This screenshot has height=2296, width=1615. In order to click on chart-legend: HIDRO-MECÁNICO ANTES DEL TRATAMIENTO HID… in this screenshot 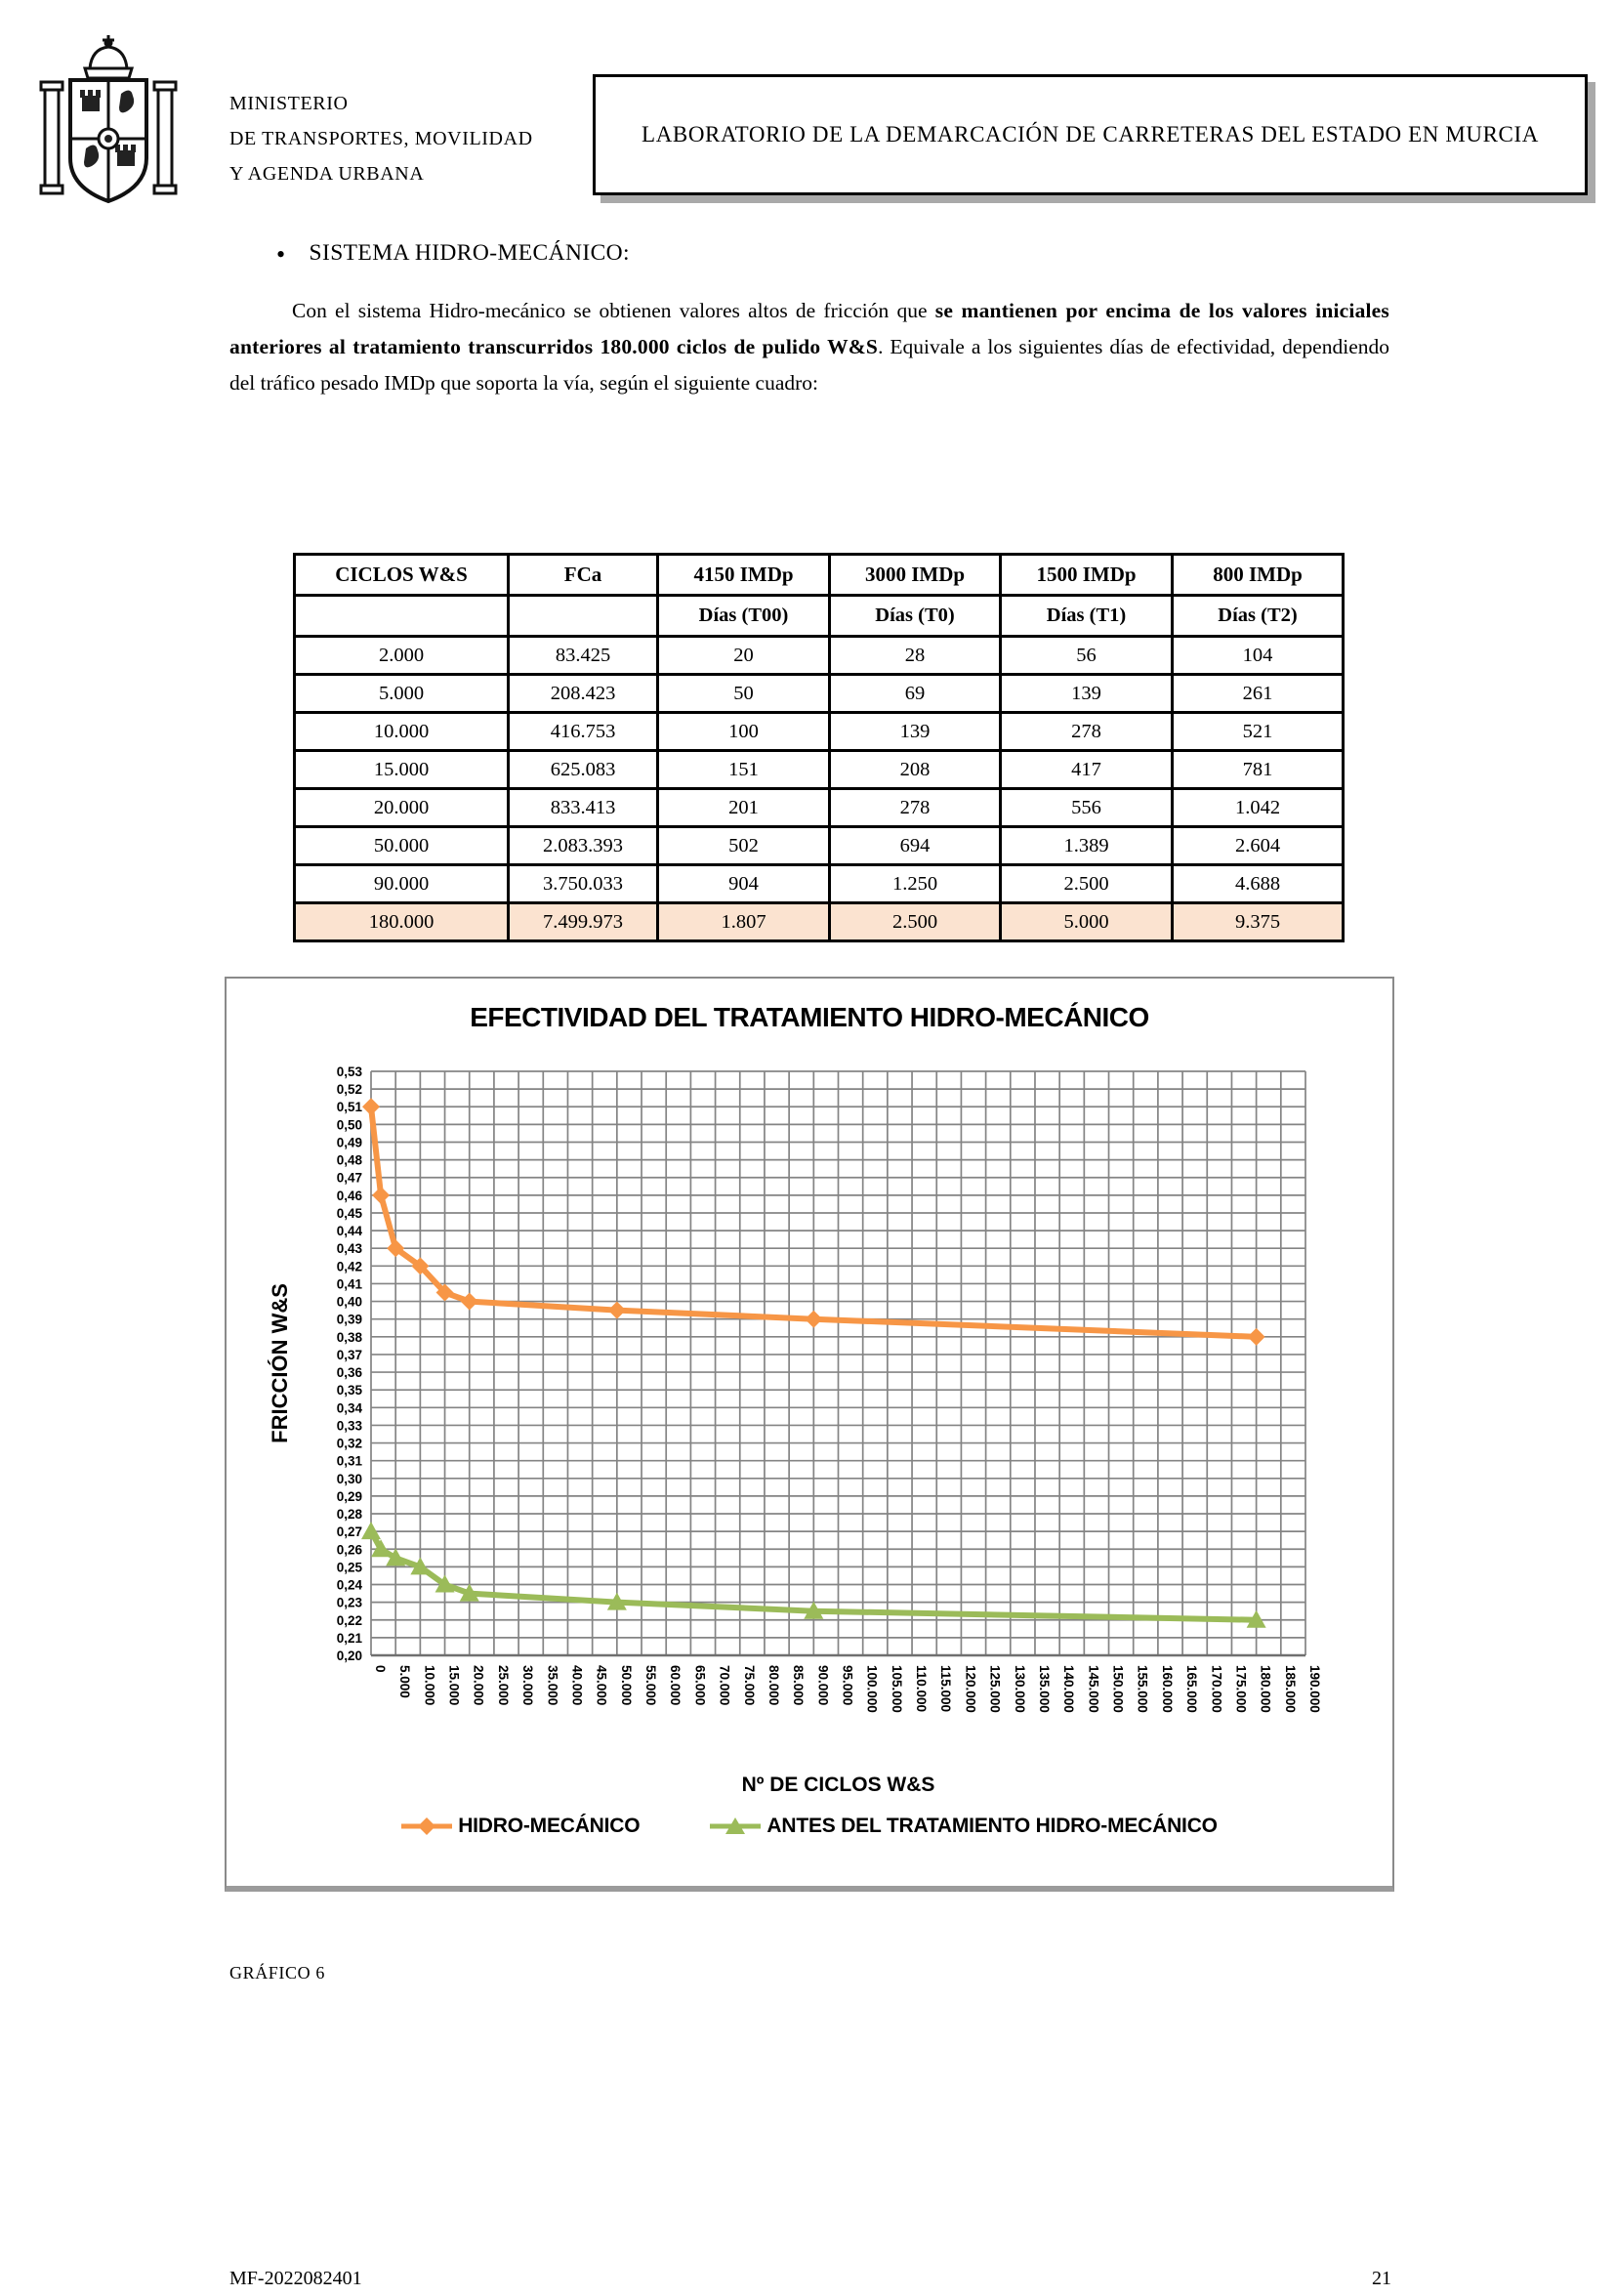, I will do `click(810, 1826)`.